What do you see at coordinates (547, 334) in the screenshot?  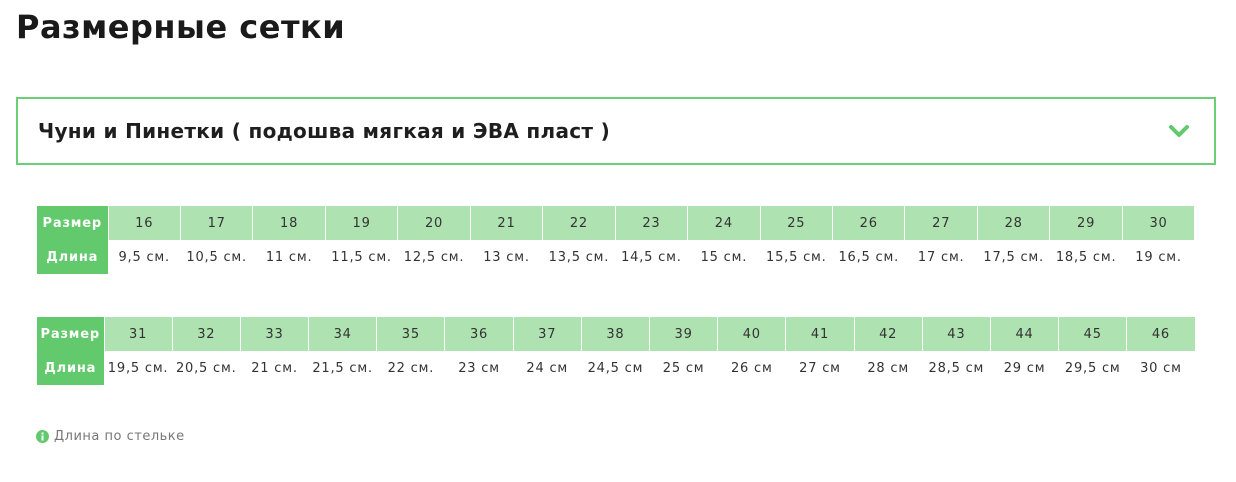 I see `table-cell: 37` at bounding box center [547, 334].